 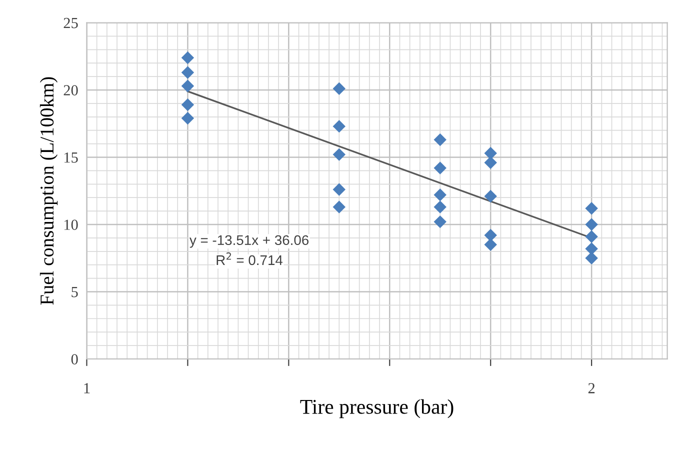 I want to click on x-tick-label: 2, so click(x=591, y=388).